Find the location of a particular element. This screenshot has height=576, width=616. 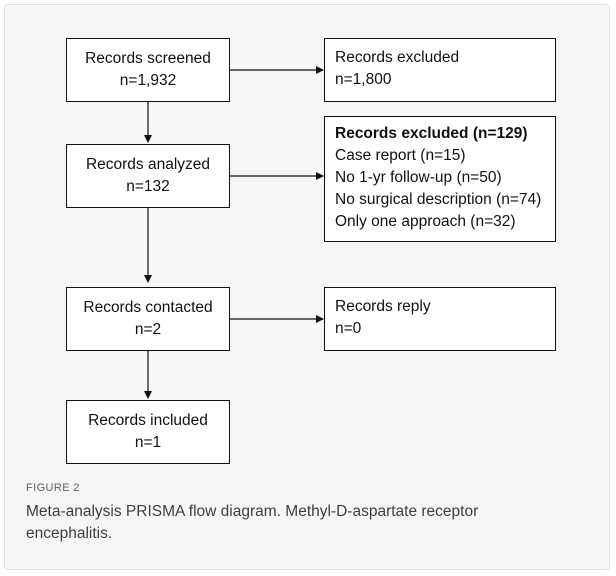

exclusion-reason: Case report (n=15) is located at coordinates (400, 155).